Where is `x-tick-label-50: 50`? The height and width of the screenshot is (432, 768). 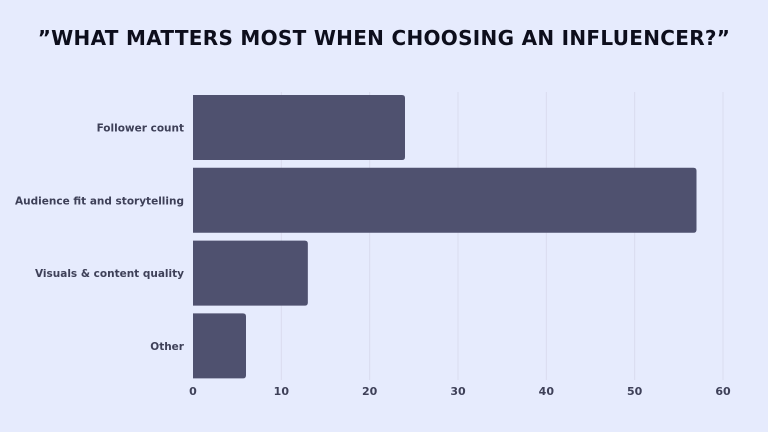
x-tick-label-50: 50 is located at coordinates (635, 391).